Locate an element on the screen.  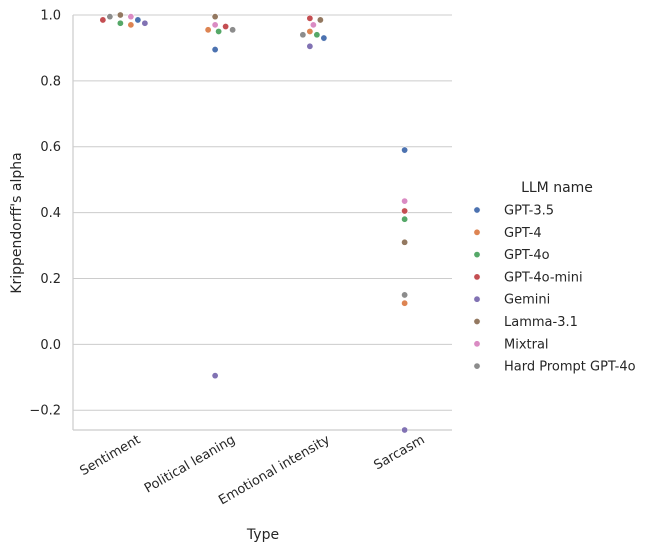
y-tick-label: 0.8 is located at coordinates (50, 81).